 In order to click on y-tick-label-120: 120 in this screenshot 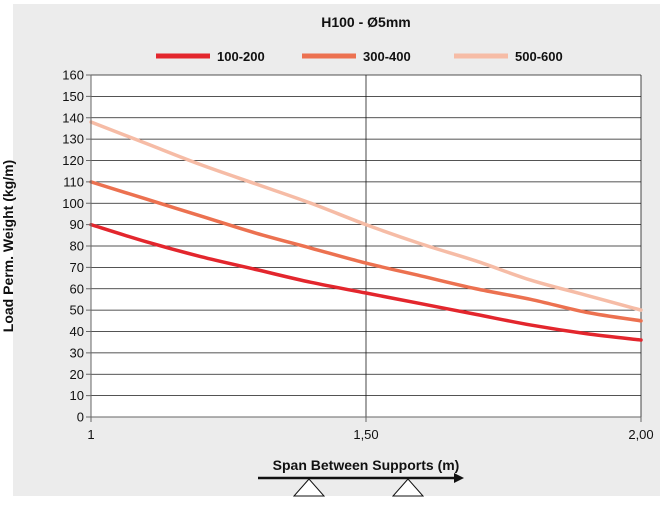, I will do `click(73, 160)`.